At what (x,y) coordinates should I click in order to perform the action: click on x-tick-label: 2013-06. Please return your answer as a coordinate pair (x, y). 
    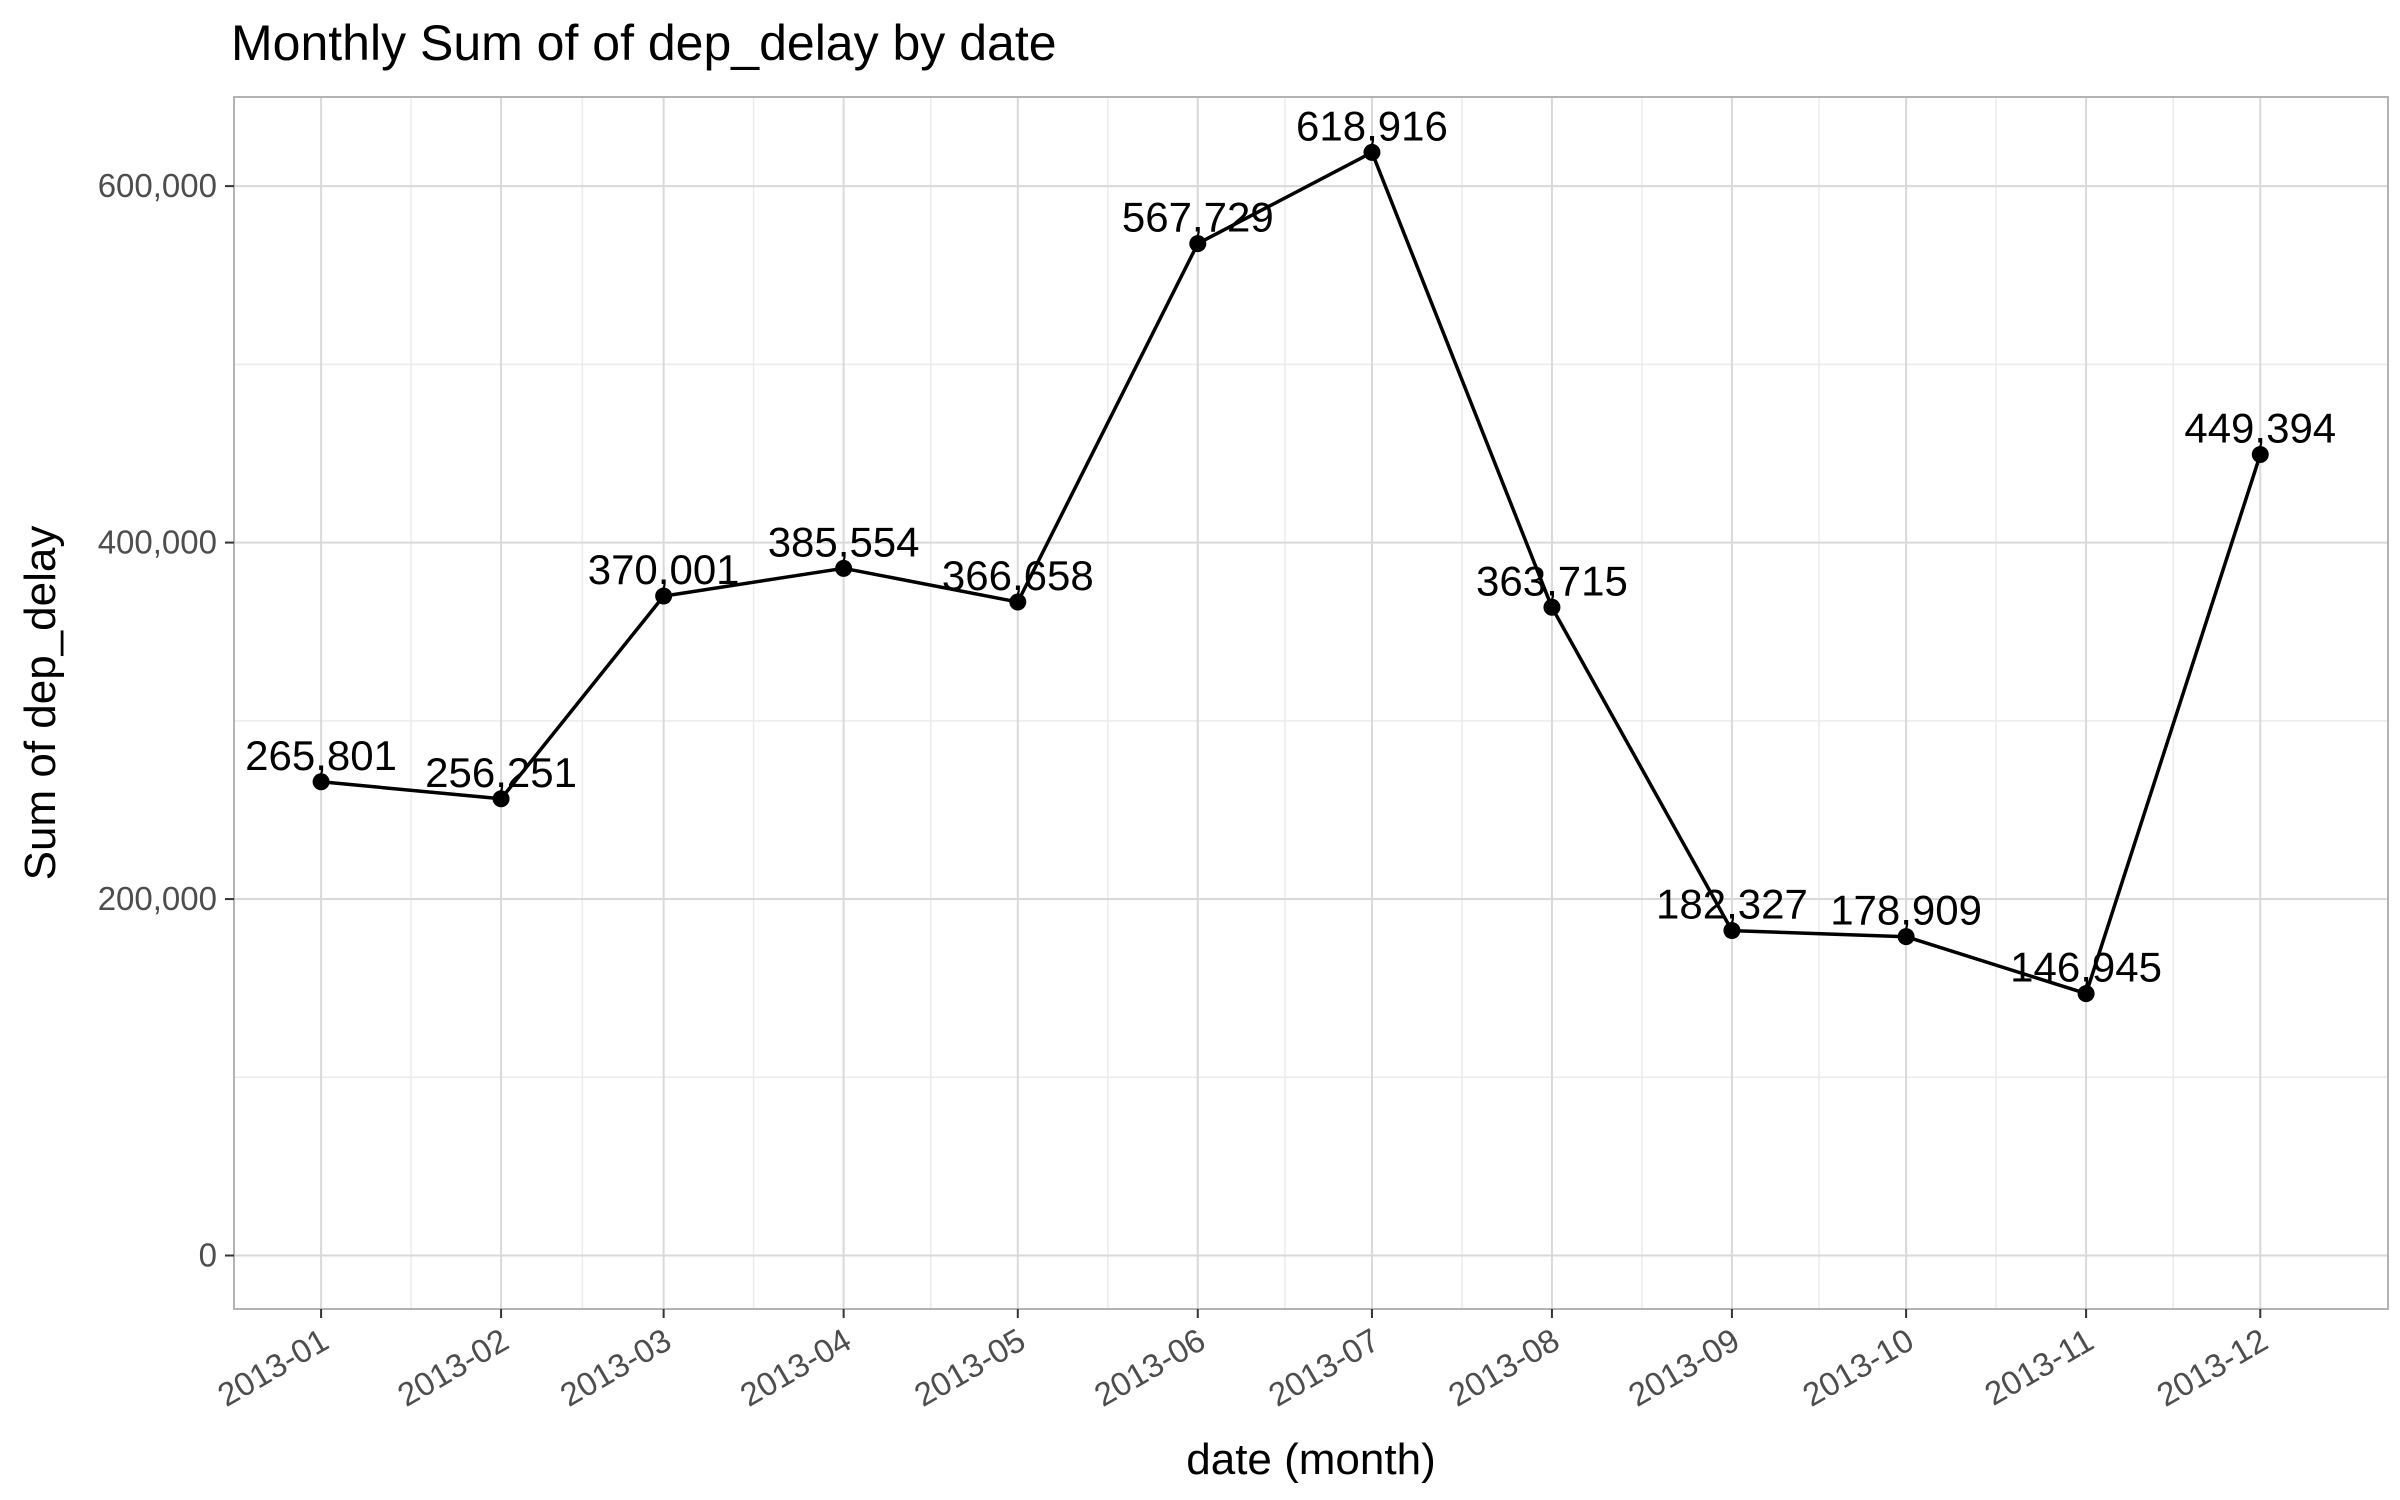
    Looking at the image, I should click on (1149, 1367).